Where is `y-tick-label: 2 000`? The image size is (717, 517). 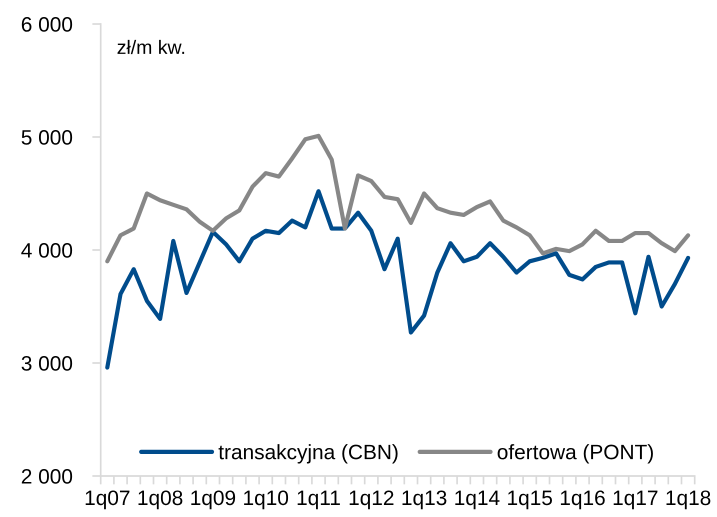 y-tick-label: 2 000 is located at coordinates (47, 476).